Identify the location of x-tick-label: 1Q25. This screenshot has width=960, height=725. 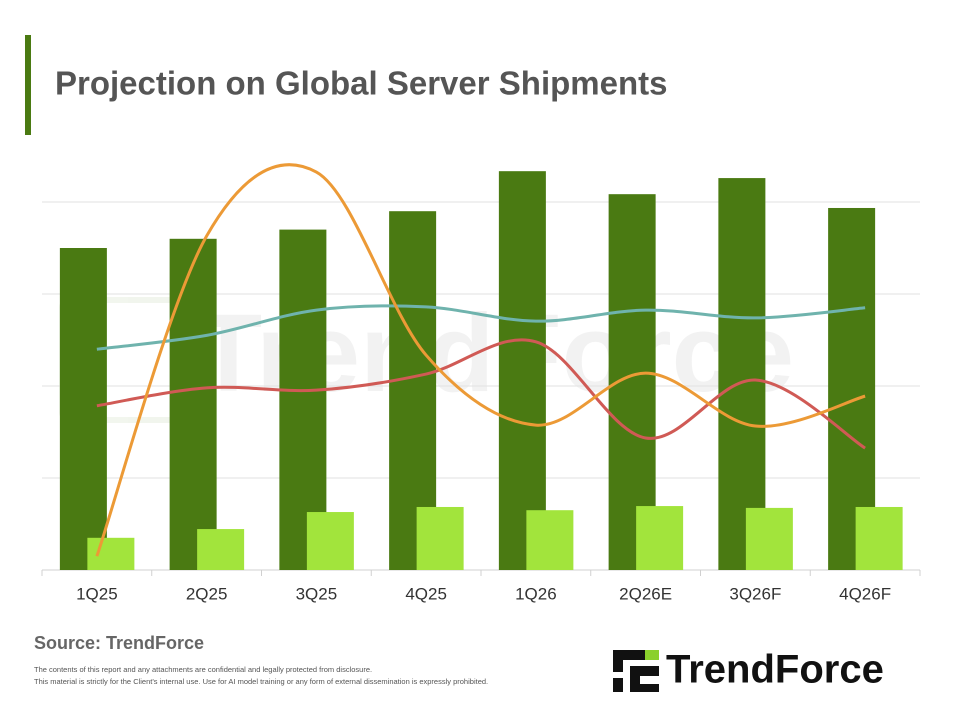
(97, 593).